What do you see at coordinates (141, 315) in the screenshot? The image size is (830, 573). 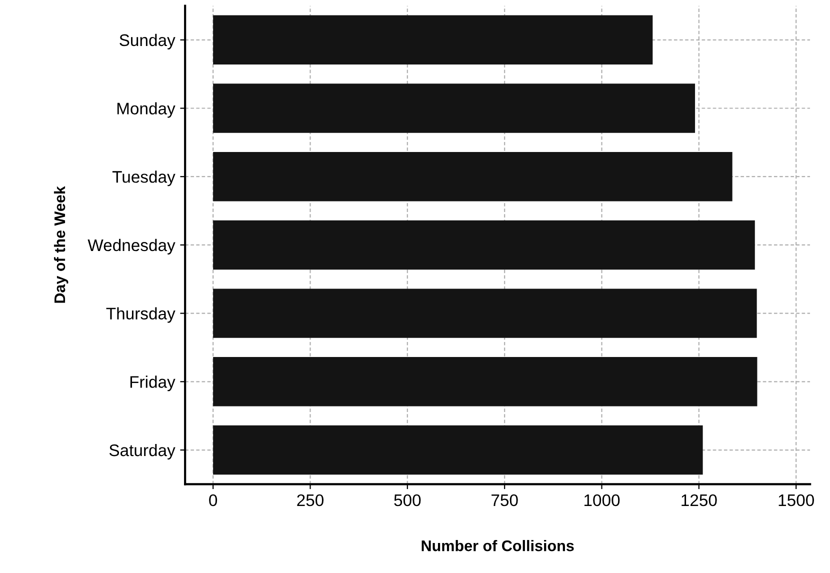 I see `y-tick-label: Thursday` at bounding box center [141, 315].